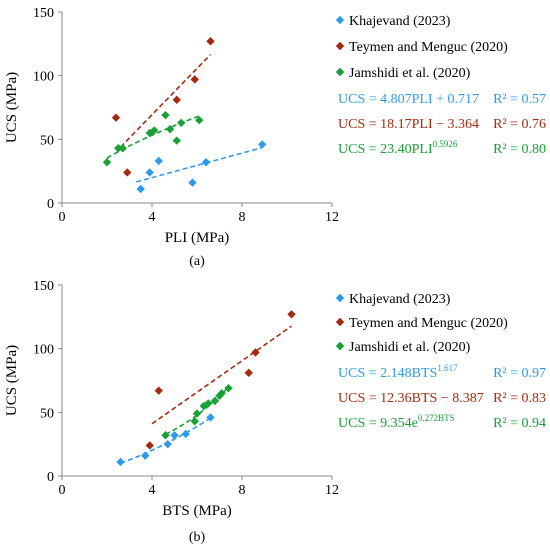  I want to click on r-squared-label: R² = 0.97, so click(519, 373).